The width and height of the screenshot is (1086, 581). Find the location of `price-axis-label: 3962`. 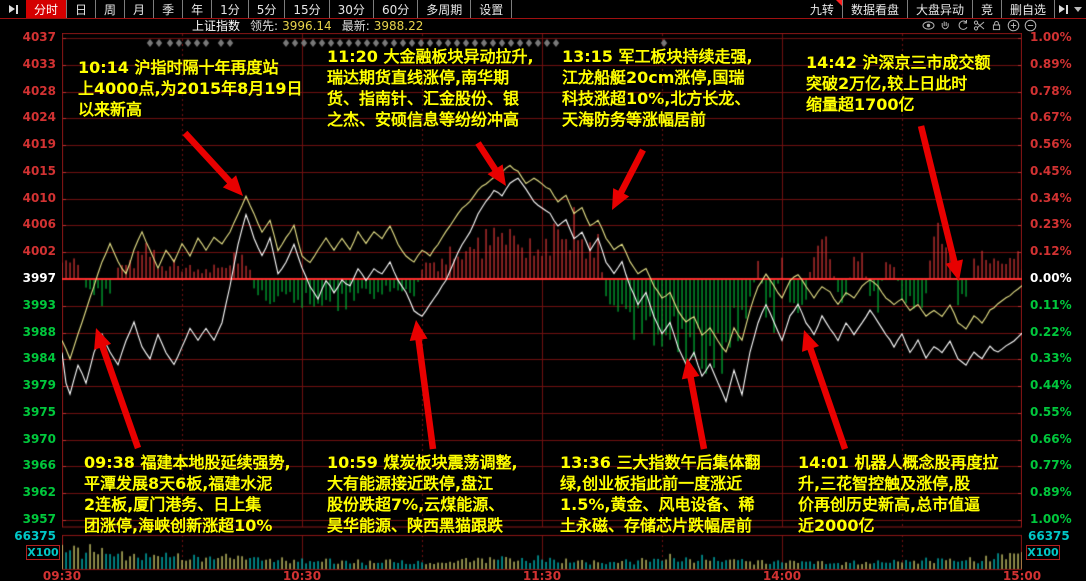

price-axis-label: 3962 is located at coordinates (39, 492).